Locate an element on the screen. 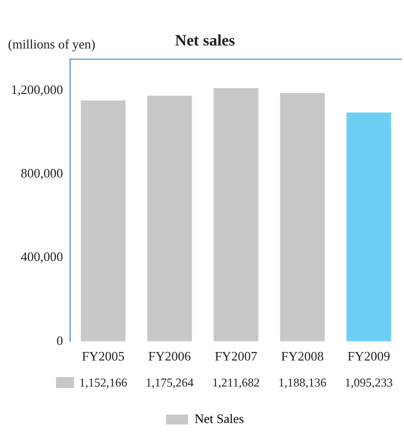  x-tick-label: FY2009 is located at coordinates (368, 356).